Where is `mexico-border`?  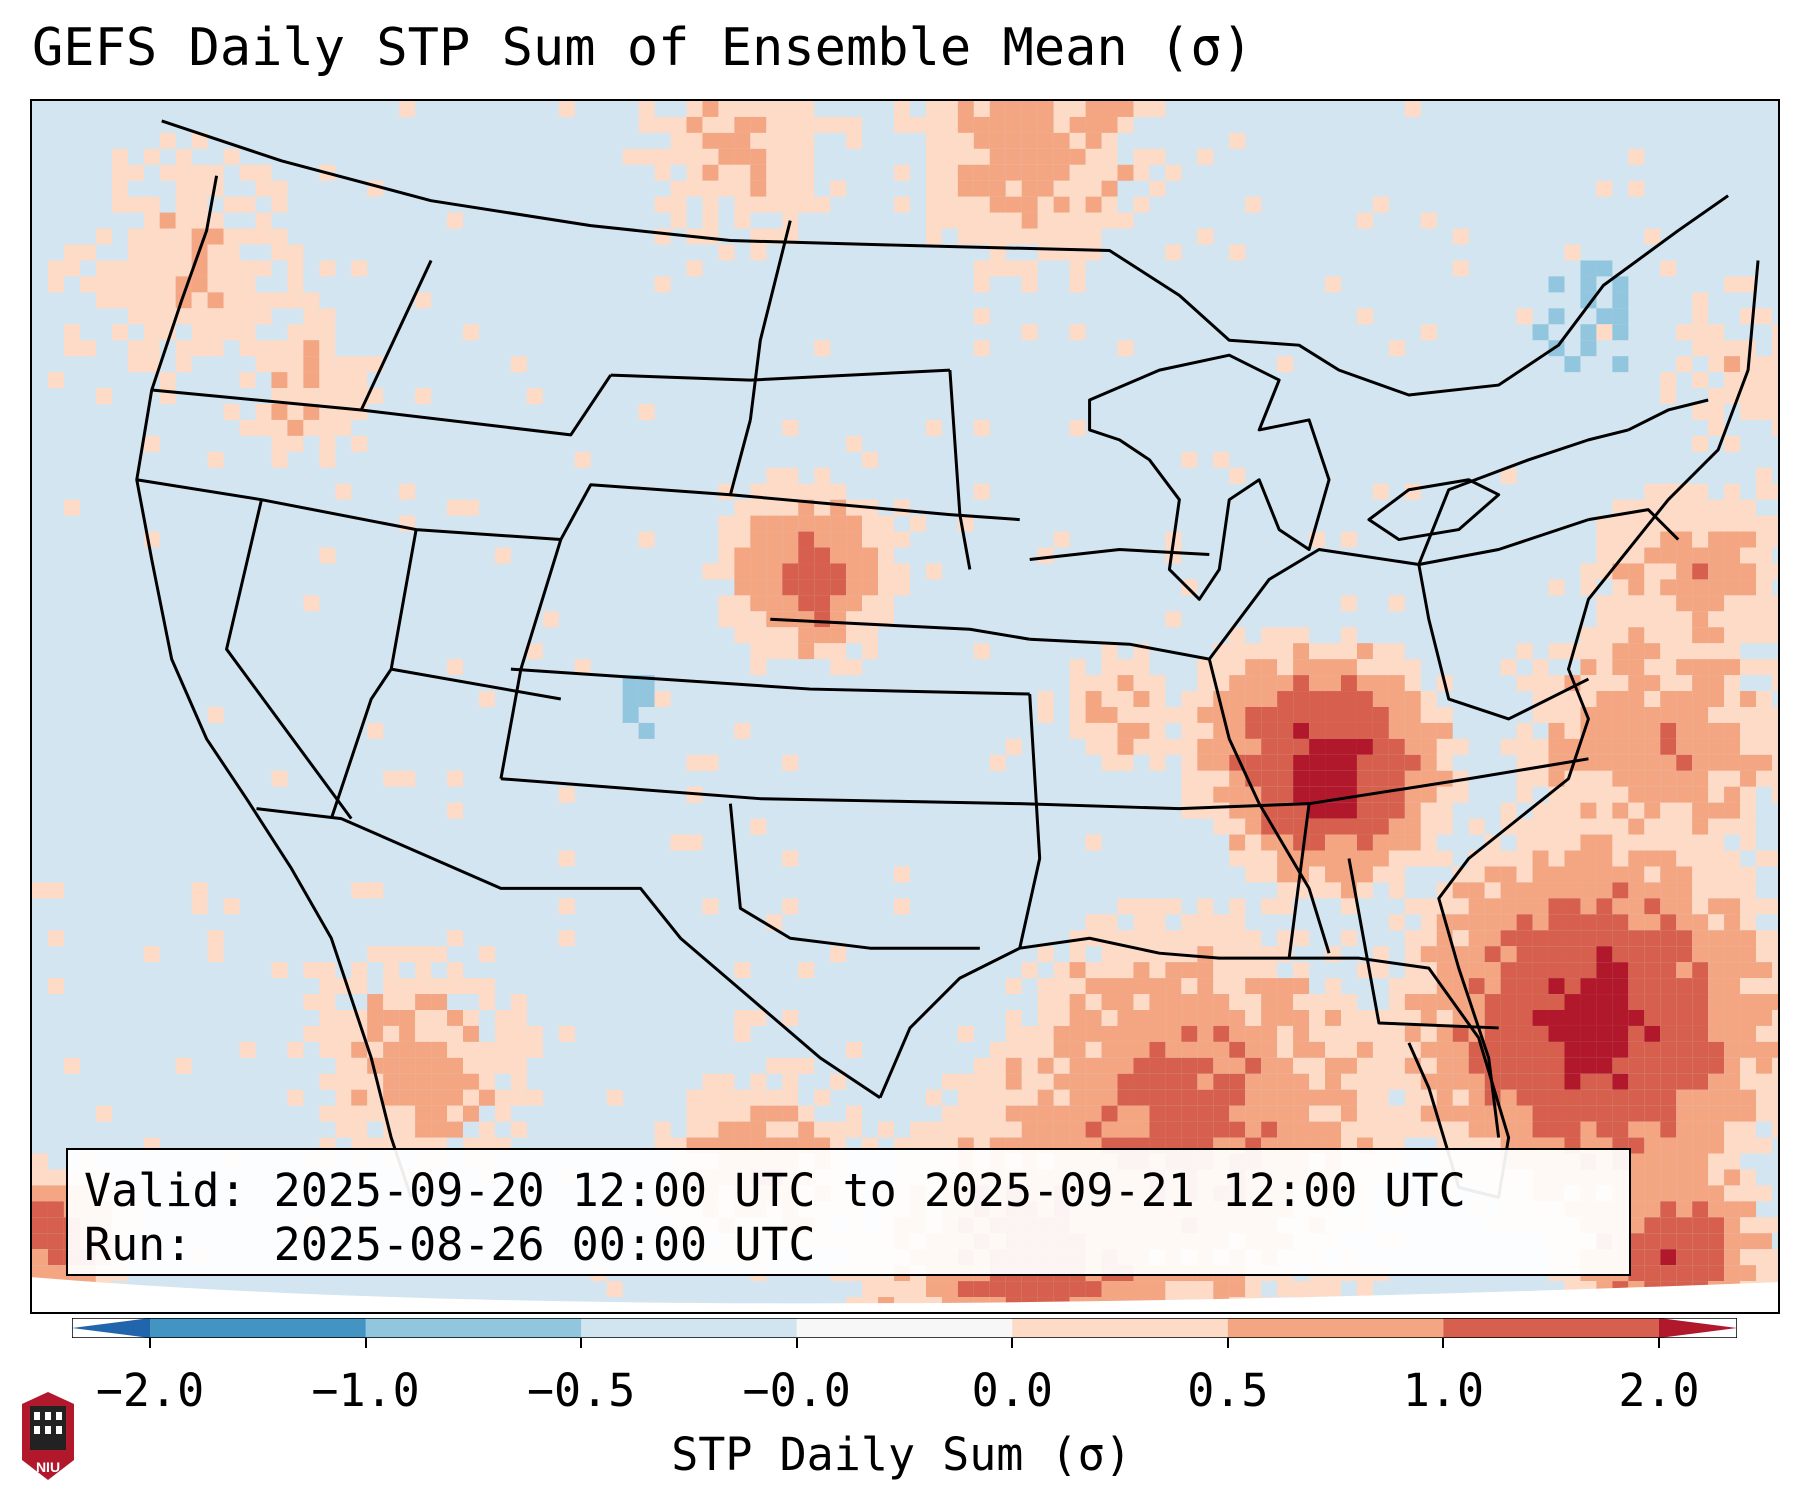 mexico-border is located at coordinates (568, 953).